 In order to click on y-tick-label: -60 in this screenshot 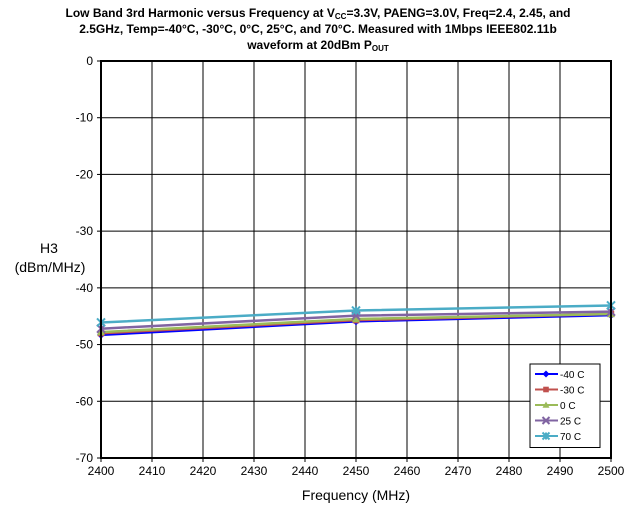, I will do `click(85, 401)`.